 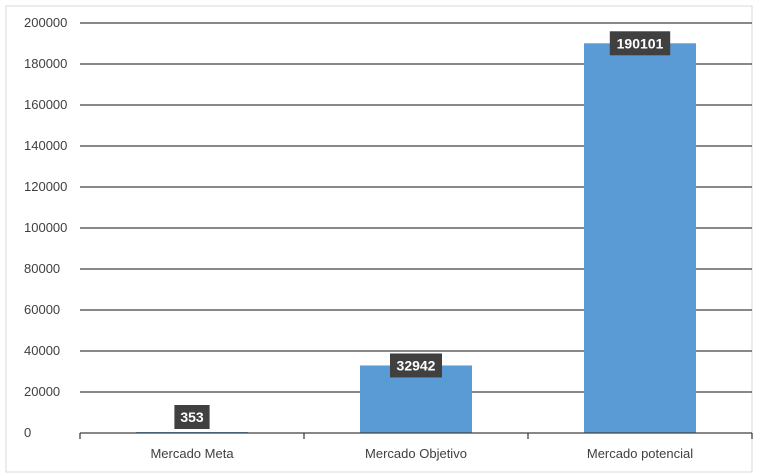 What do you see at coordinates (416, 453) in the screenshot?
I see `x-category-label: Mercado Objetivo` at bounding box center [416, 453].